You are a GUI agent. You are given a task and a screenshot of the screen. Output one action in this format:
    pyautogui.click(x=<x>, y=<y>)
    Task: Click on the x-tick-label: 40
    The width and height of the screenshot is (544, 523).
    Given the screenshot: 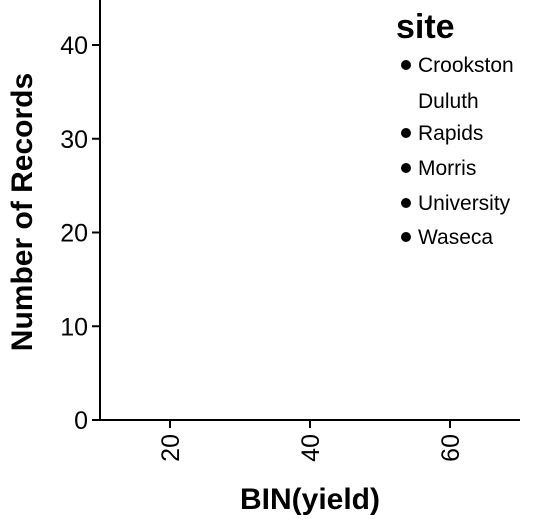 What is the action you would take?
    pyautogui.click(x=311, y=448)
    